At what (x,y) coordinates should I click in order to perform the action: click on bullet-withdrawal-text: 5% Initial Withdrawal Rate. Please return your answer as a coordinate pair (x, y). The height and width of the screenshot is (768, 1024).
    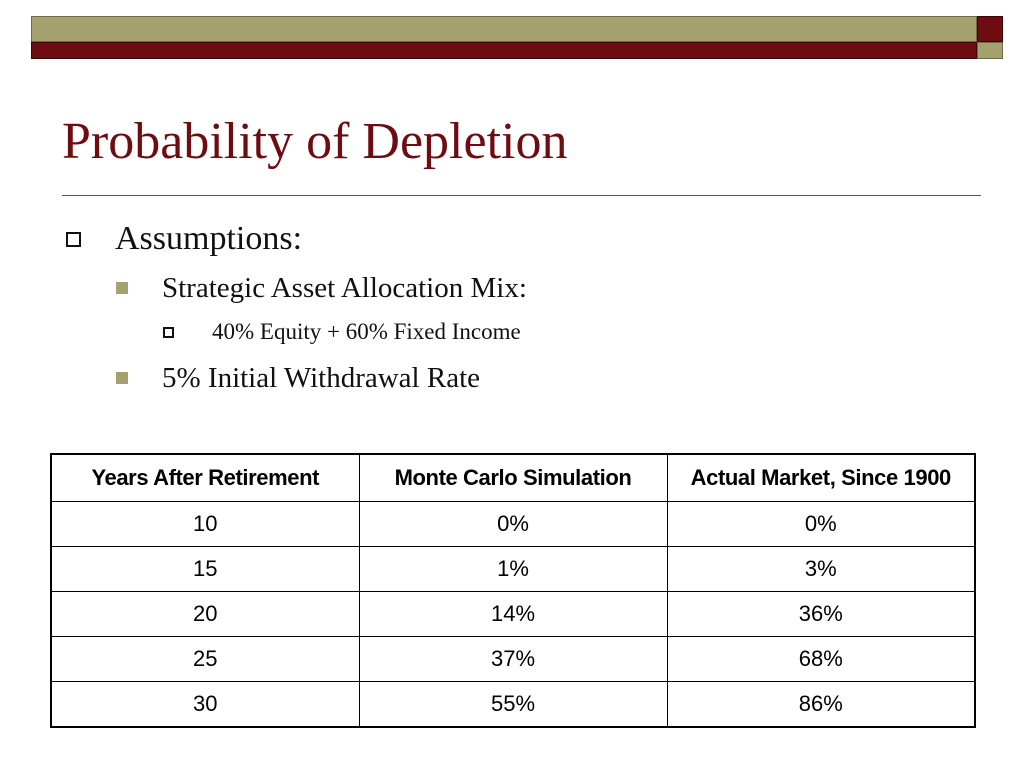
    Looking at the image, I should click on (321, 377).